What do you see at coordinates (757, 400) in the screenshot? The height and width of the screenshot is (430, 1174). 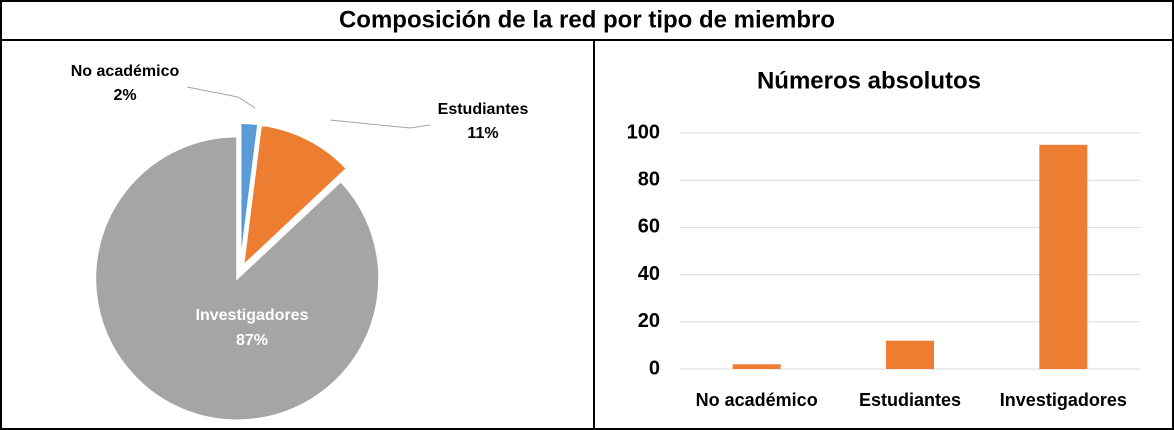 I see `x-tick-label: No académico` at bounding box center [757, 400].